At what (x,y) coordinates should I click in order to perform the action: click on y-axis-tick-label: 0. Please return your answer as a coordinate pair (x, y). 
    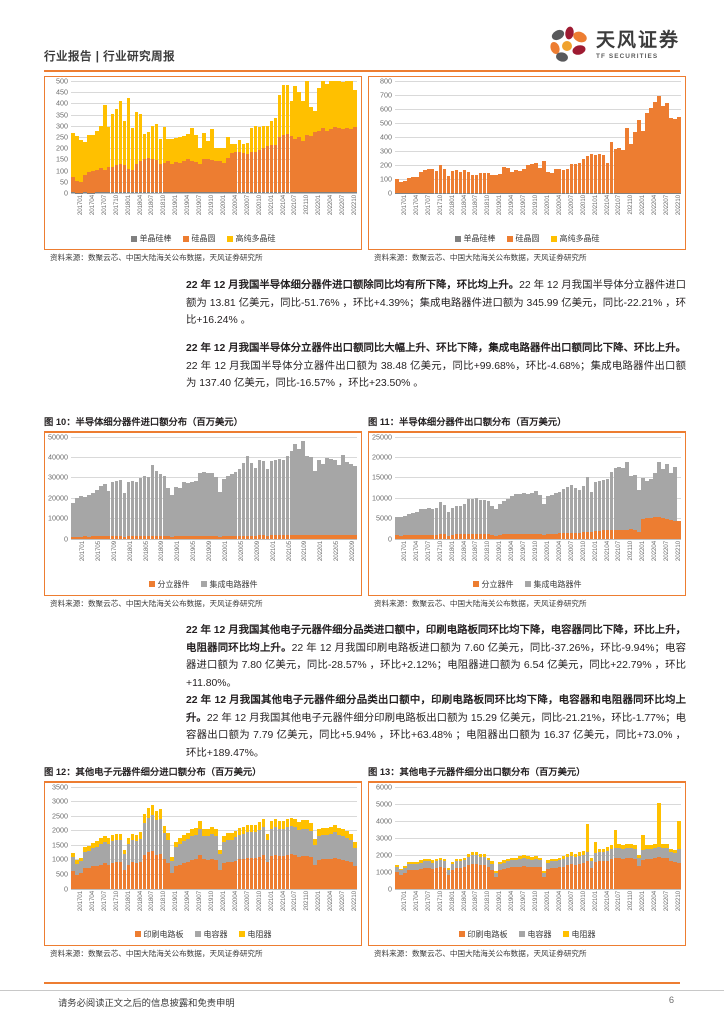
    Looking at the image, I should click on (390, 539).